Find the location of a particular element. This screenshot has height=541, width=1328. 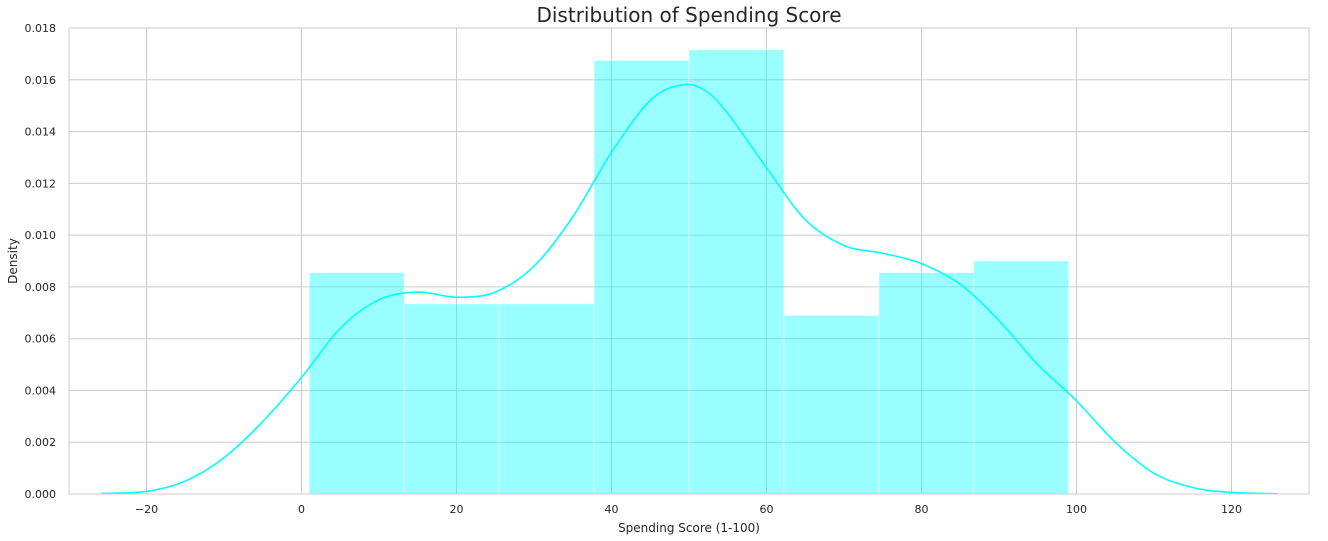

y-tick-label: 0.014 is located at coordinates (41, 132).